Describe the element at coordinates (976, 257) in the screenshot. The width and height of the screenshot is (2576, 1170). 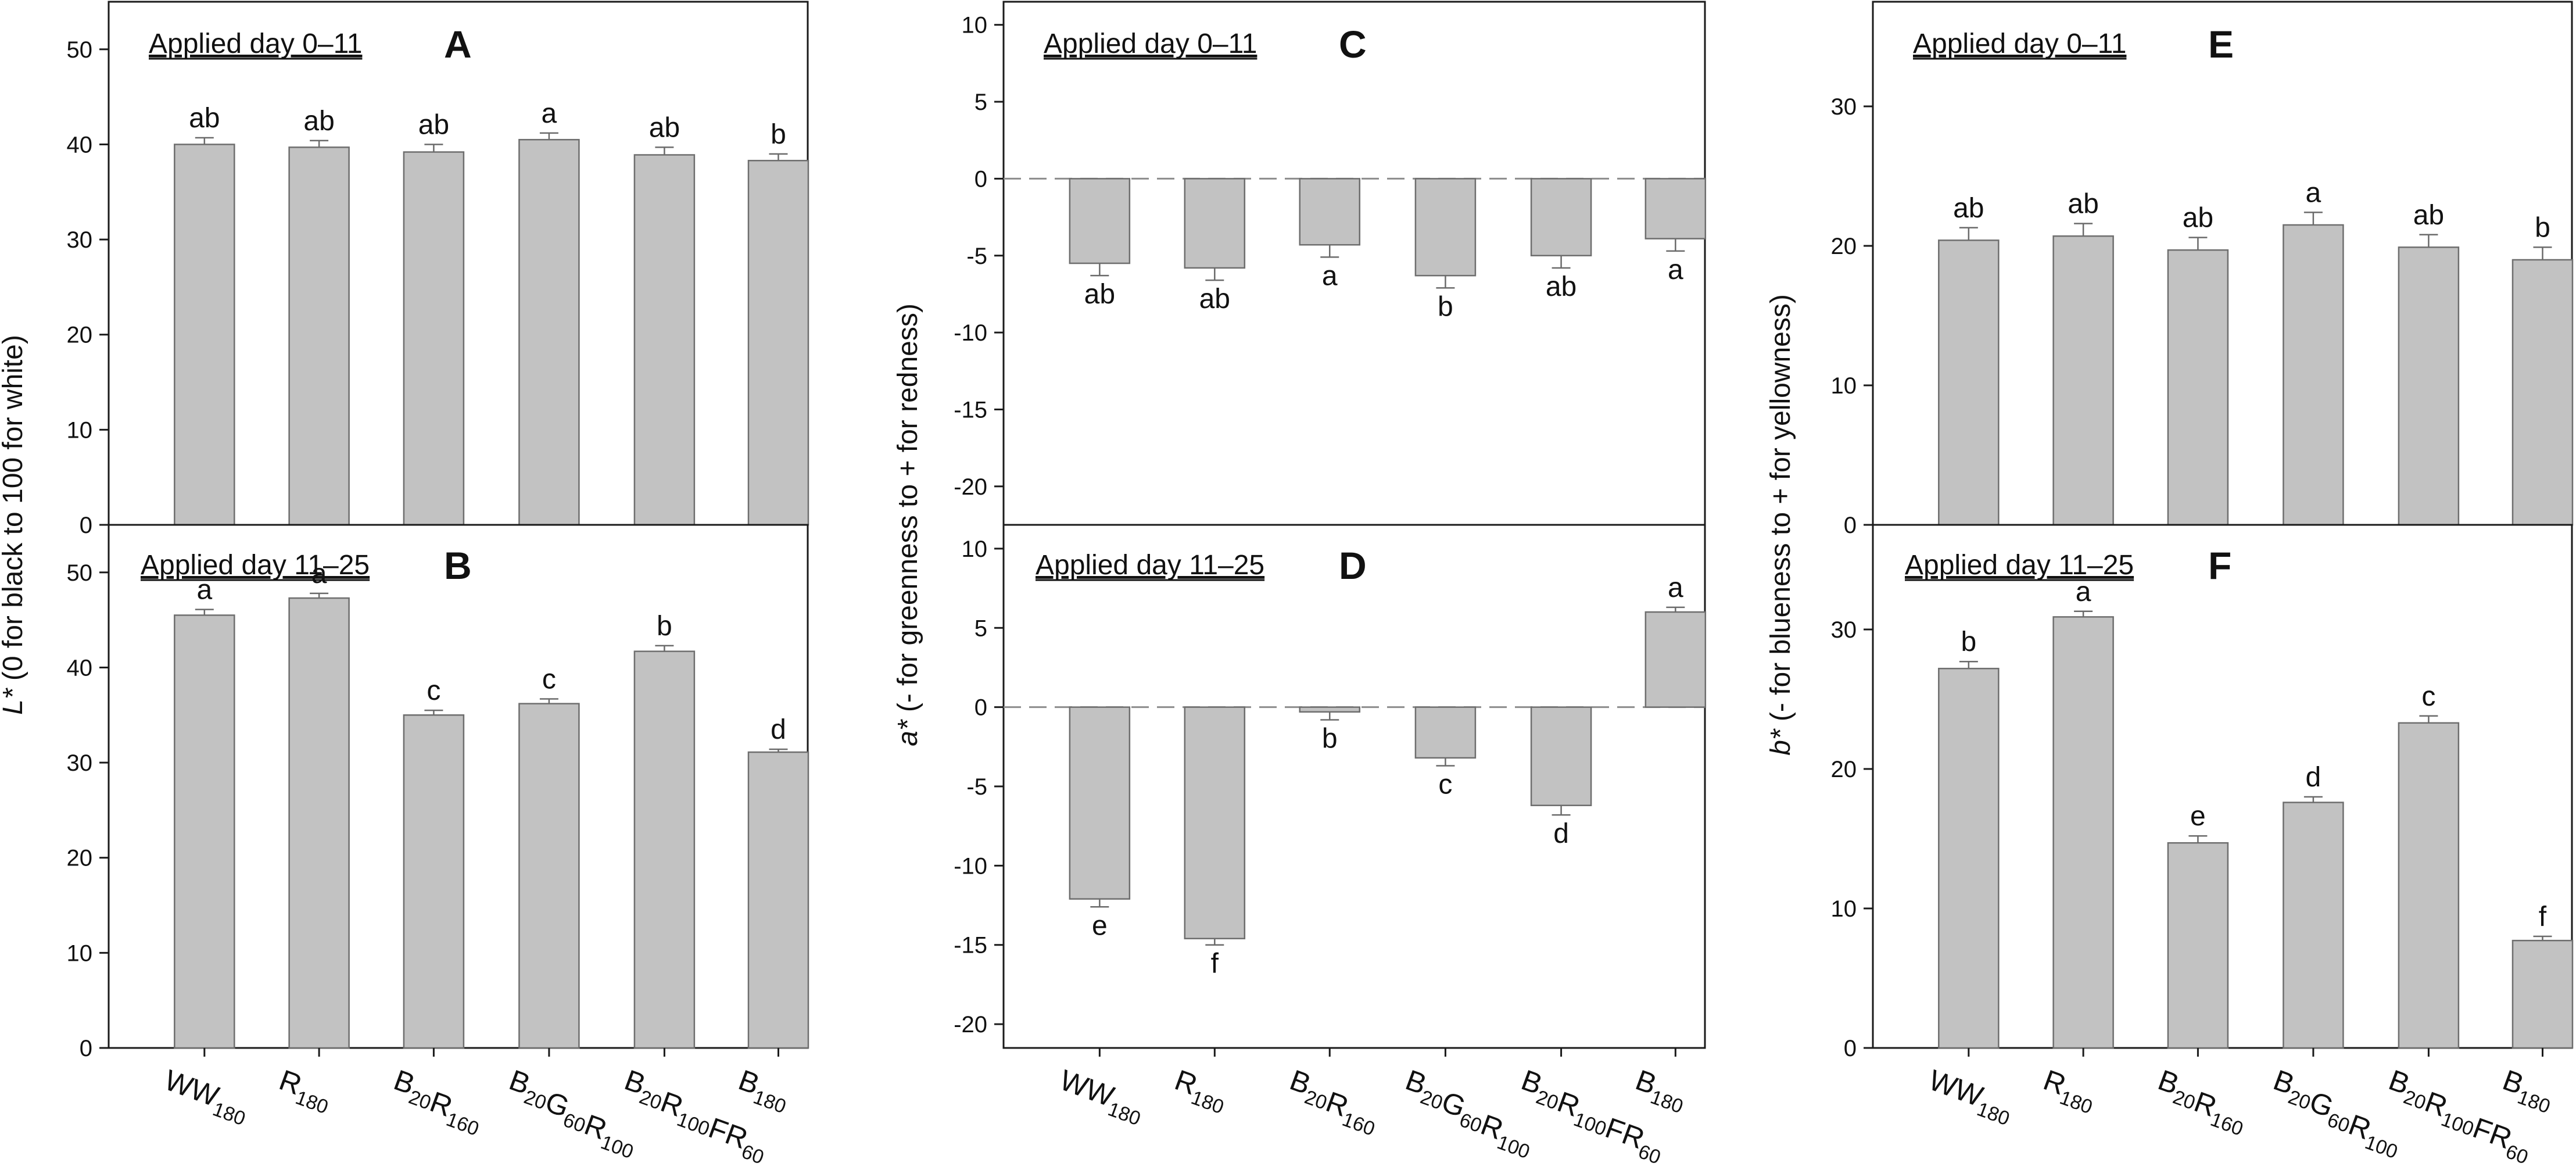
I see `y-tick-label: -5` at that location.